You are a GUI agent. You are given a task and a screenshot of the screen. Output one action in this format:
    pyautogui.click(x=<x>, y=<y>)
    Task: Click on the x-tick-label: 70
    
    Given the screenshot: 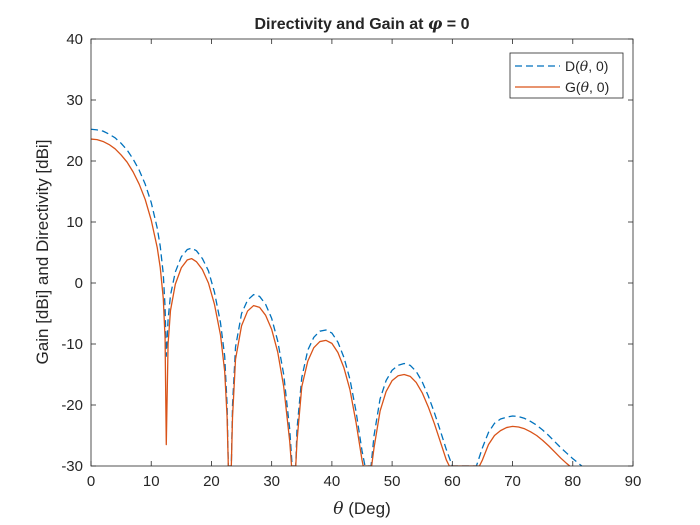 What is the action you would take?
    pyautogui.click(x=512, y=481)
    